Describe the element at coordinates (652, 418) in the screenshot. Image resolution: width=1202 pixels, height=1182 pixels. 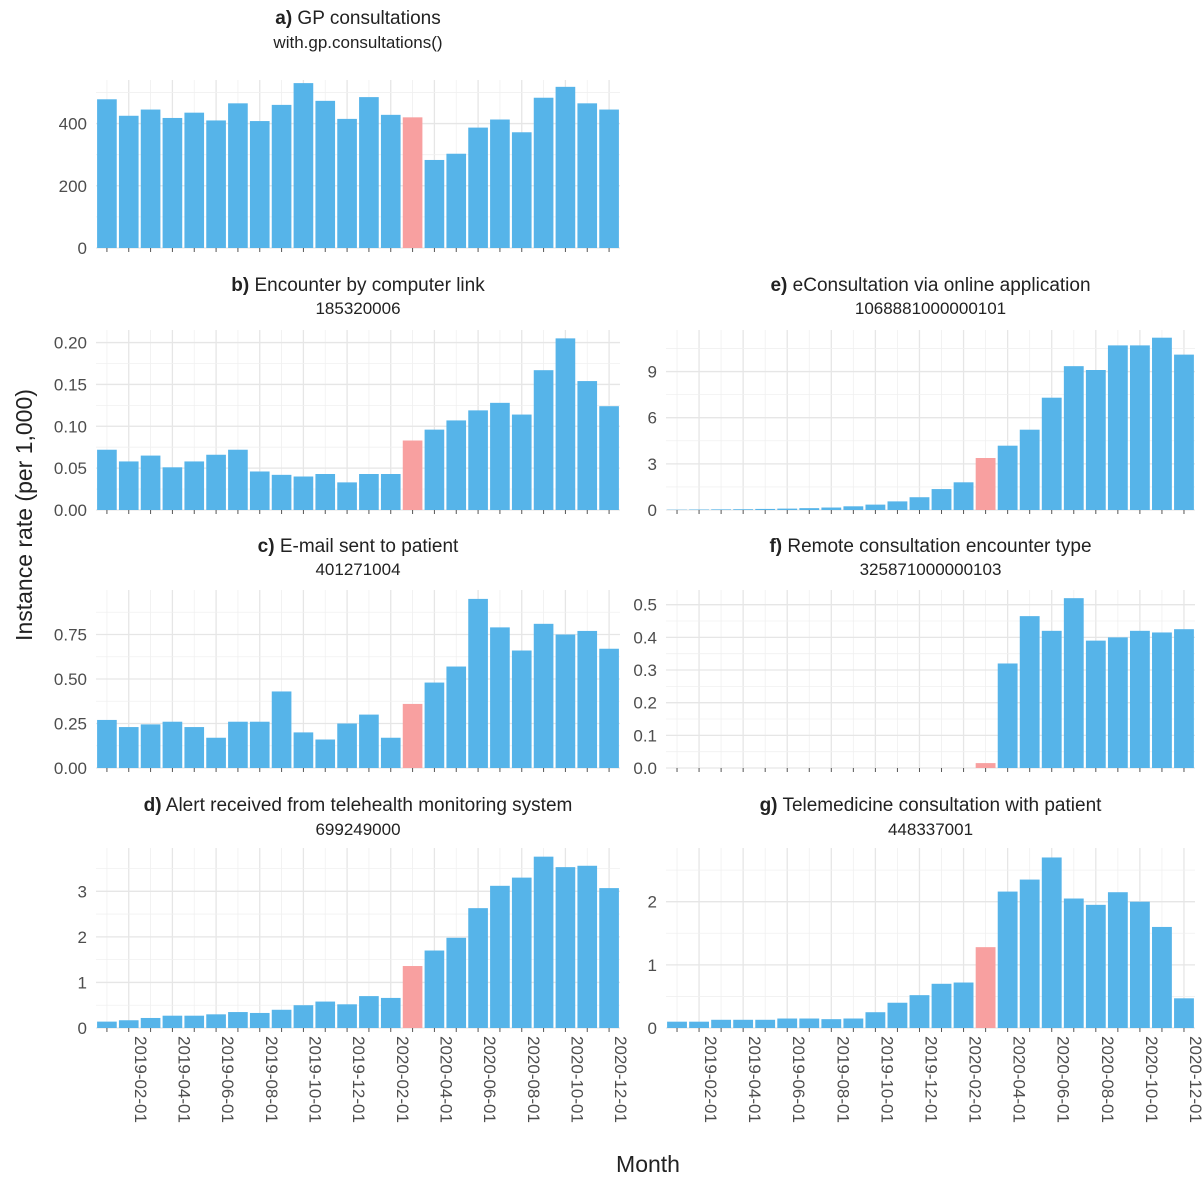
I see `y-tick-label: 6` at that location.